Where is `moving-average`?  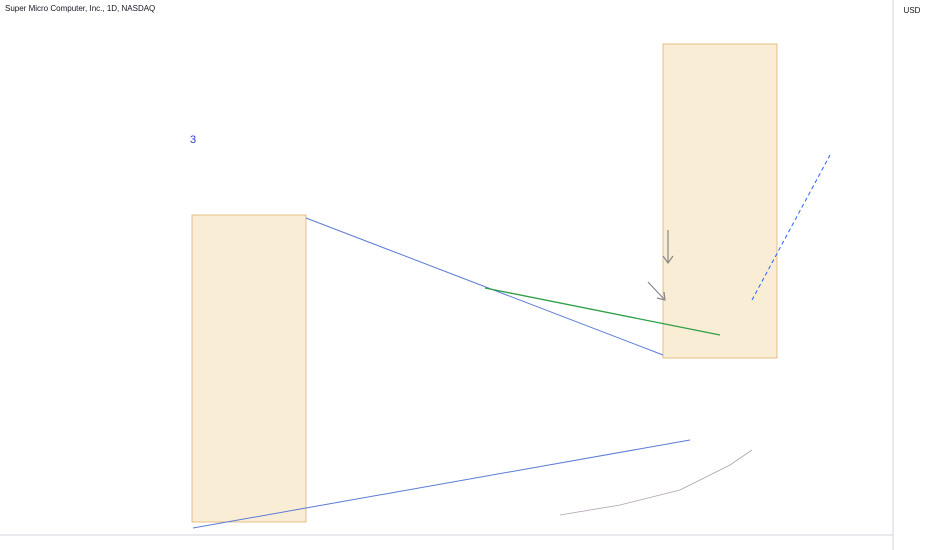 moving-average is located at coordinates (656, 482).